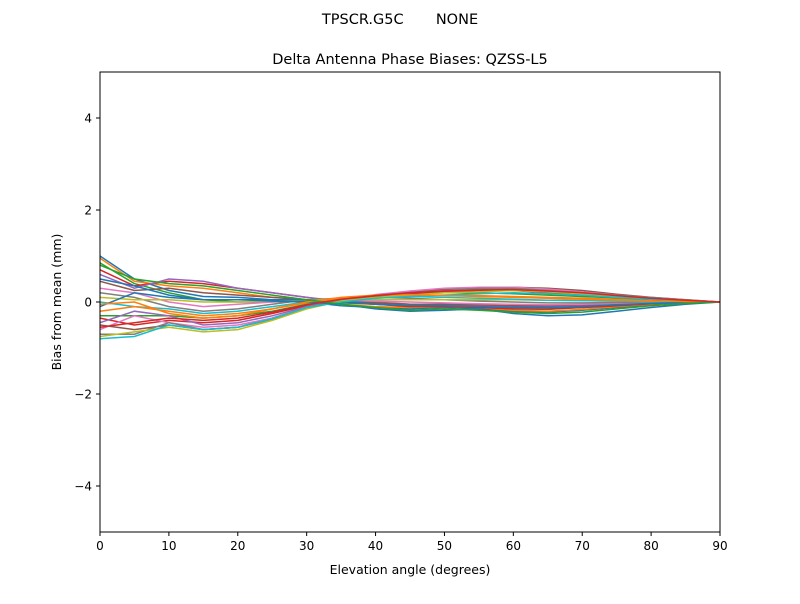 This screenshot has height=604, width=800. Describe the element at coordinates (100, 546) in the screenshot. I see `x-tick-label: 0` at that location.